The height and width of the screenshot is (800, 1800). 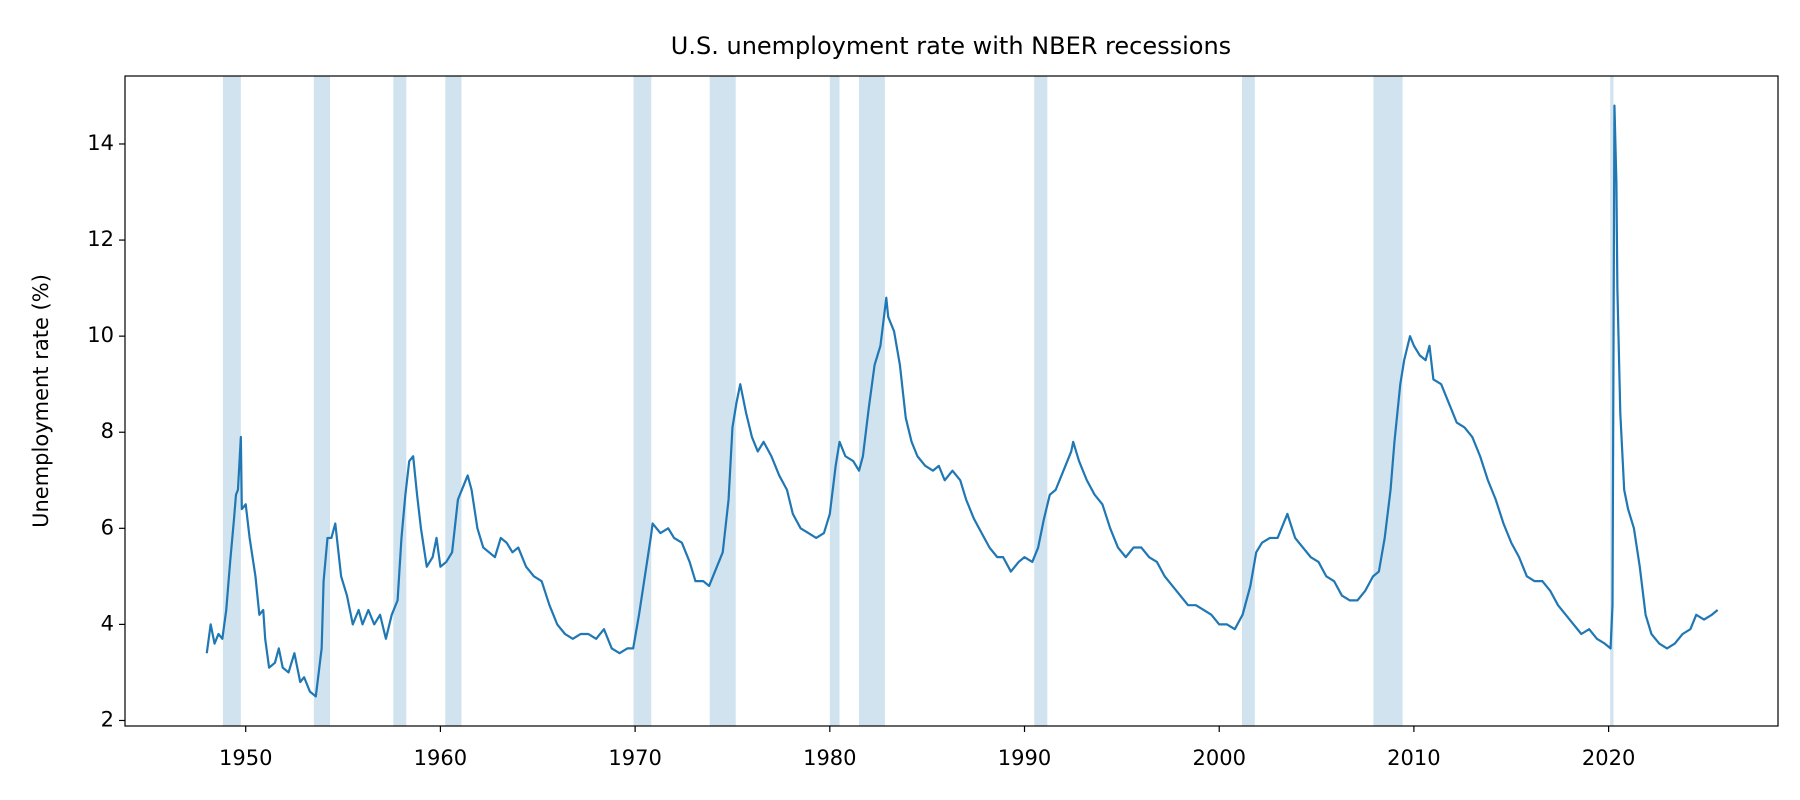 What do you see at coordinates (1608, 758) in the screenshot?
I see `x-tick-label: 2020` at bounding box center [1608, 758].